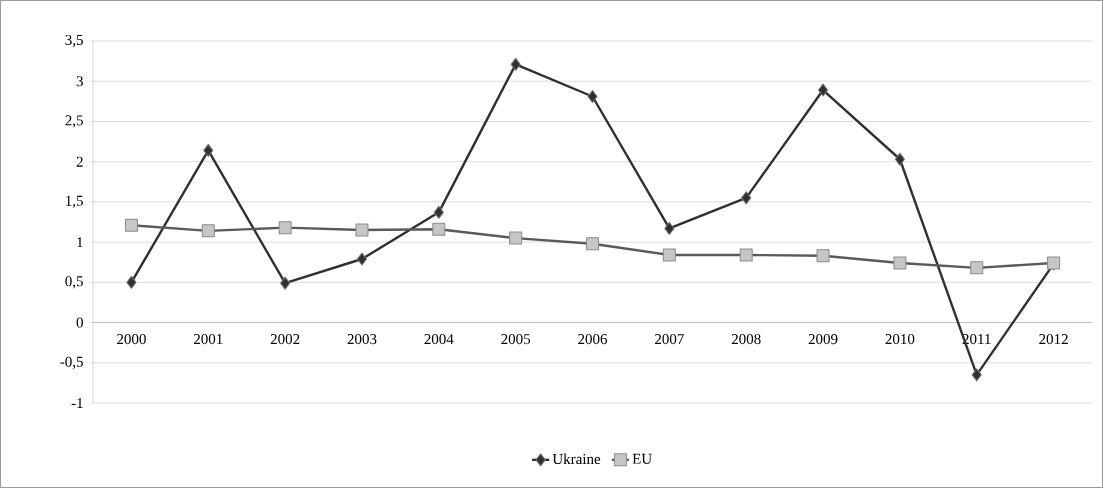 The height and width of the screenshot is (488, 1103). I want to click on x-tick-label: 2001, so click(208, 339).